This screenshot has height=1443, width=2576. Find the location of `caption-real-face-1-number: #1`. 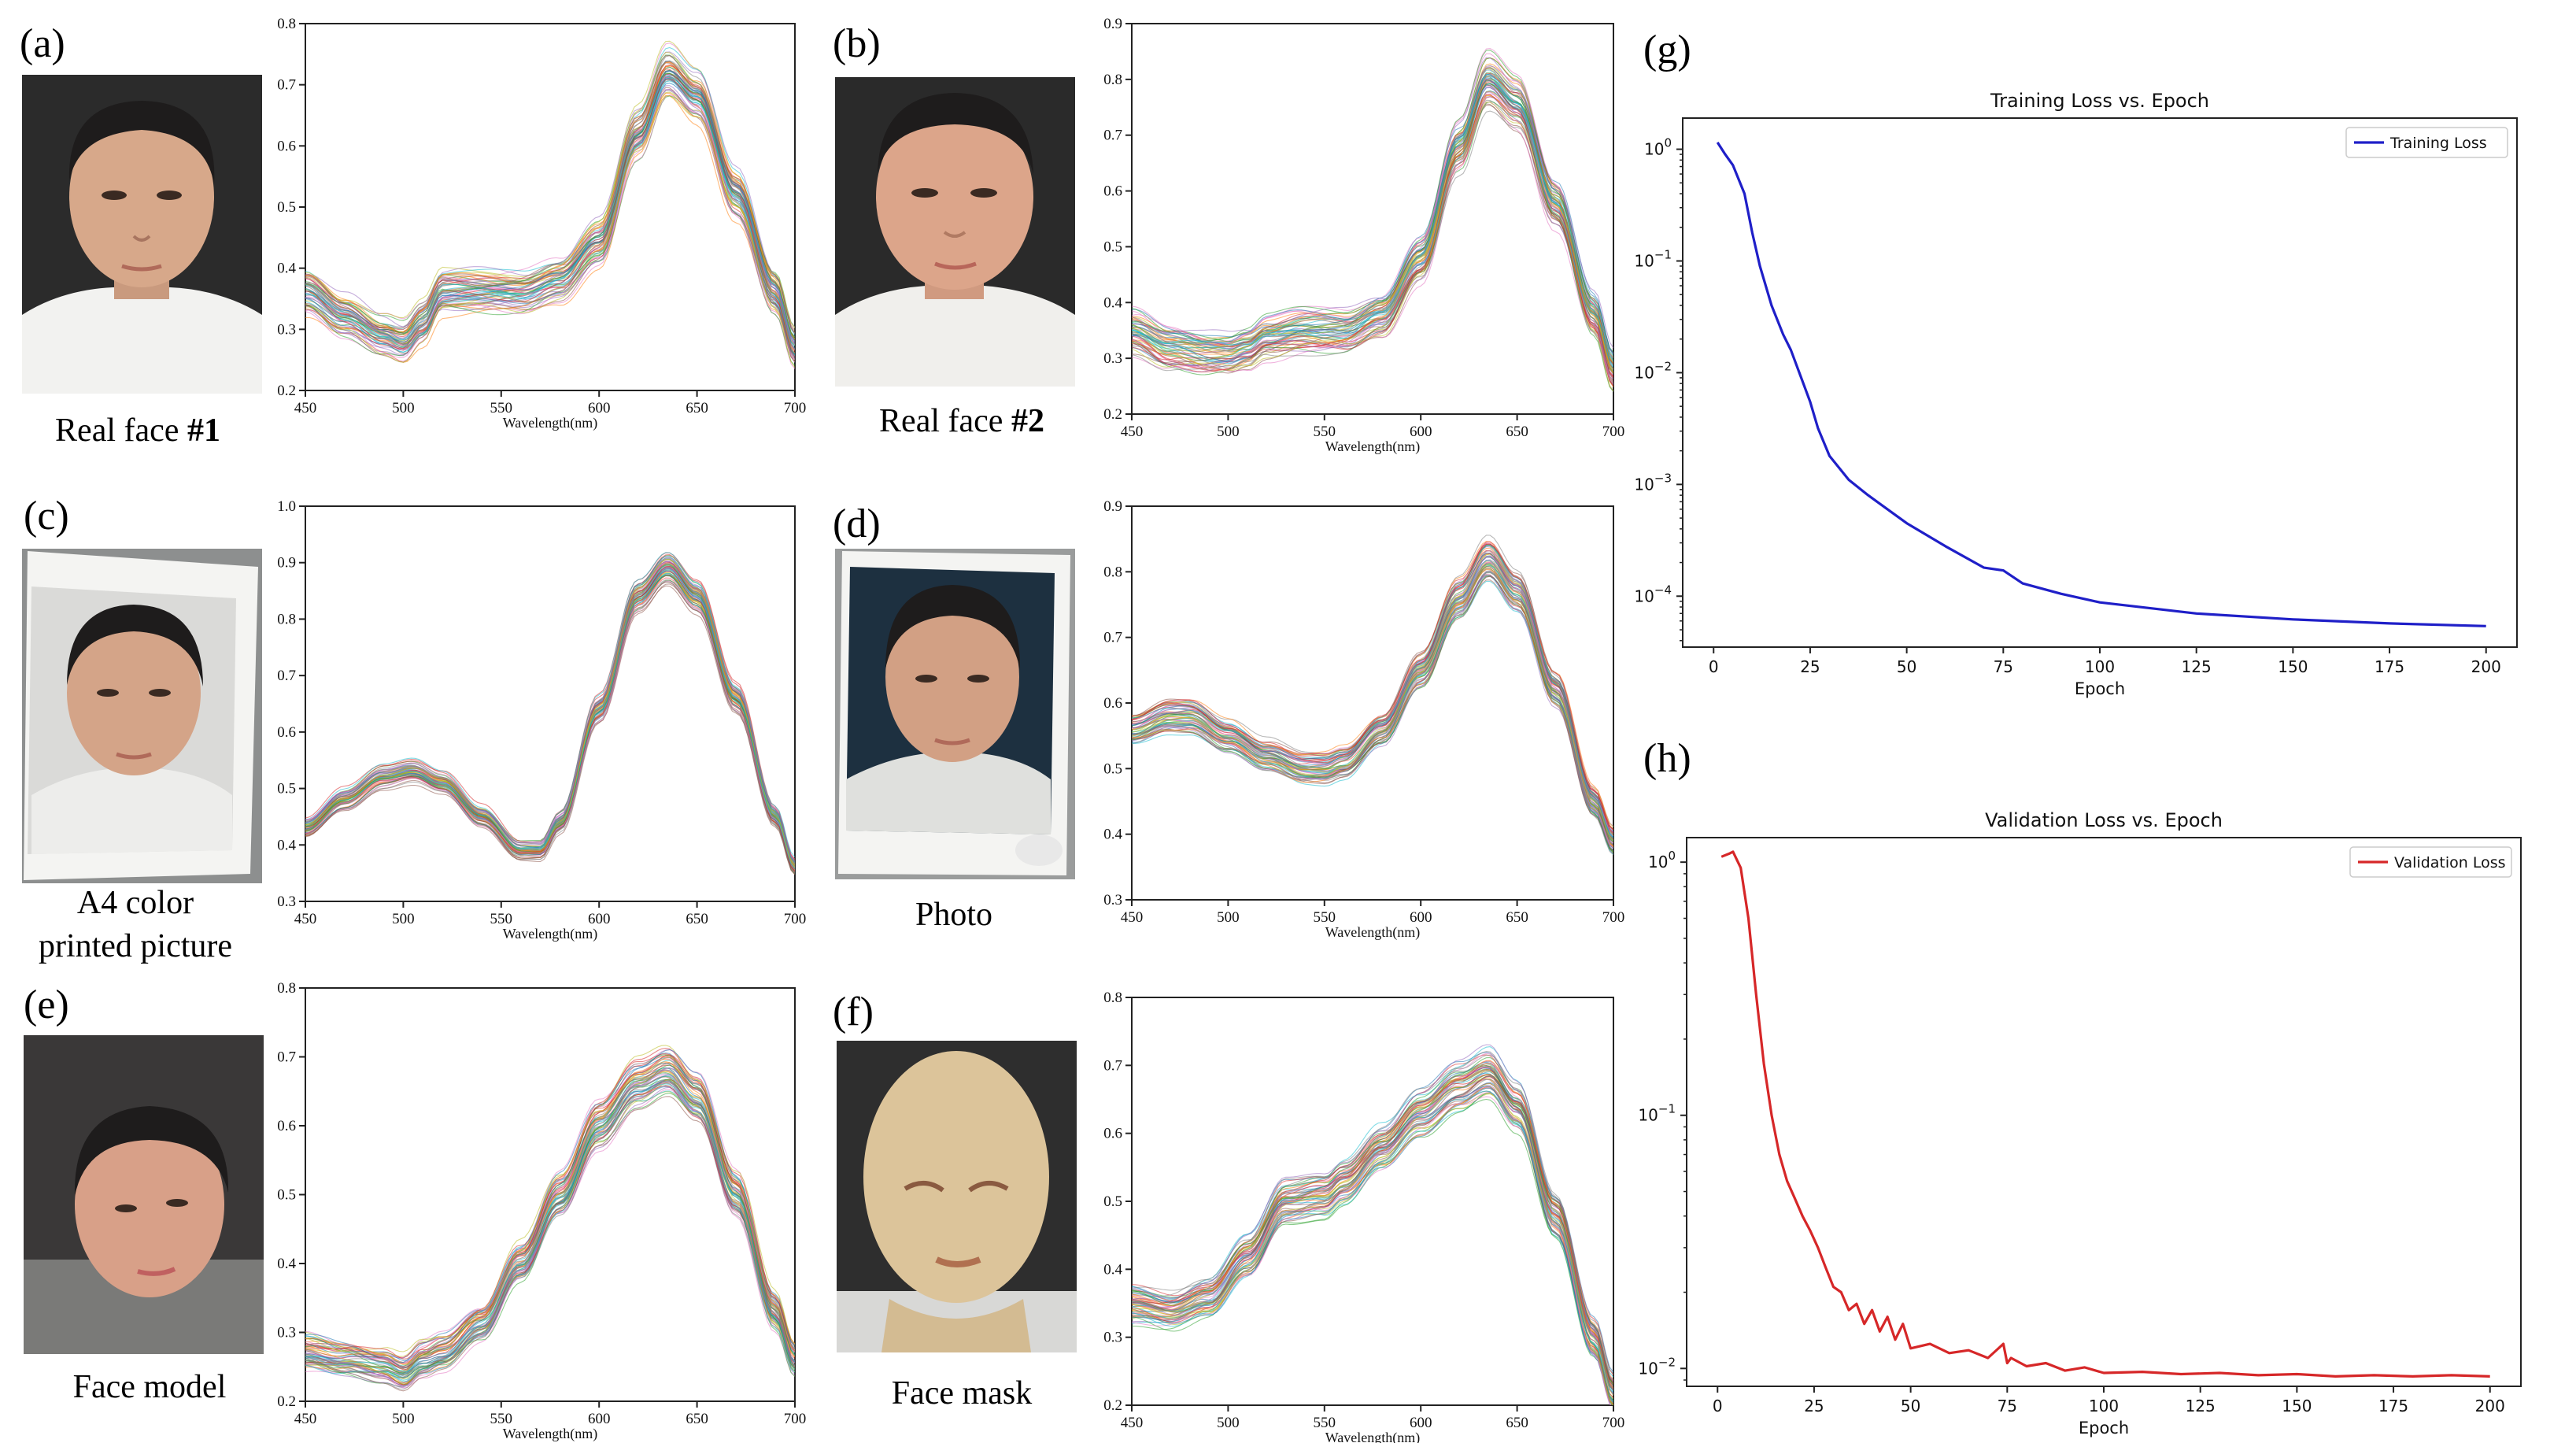

caption-real-face-1-number: #1 is located at coordinates (203, 431).